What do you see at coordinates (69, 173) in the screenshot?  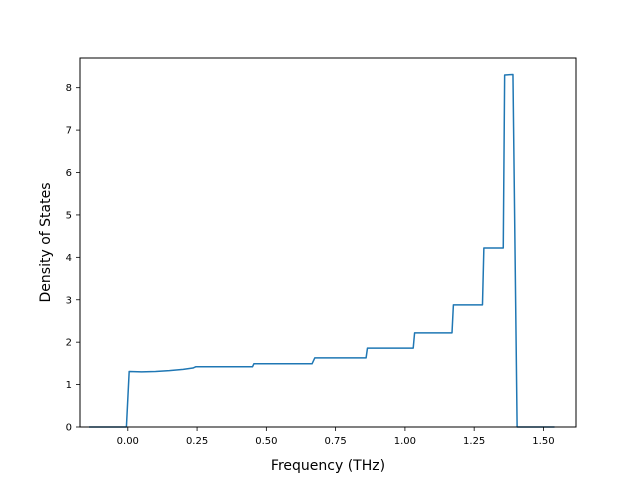 I see `y-tick-label: 6` at bounding box center [69, 173].